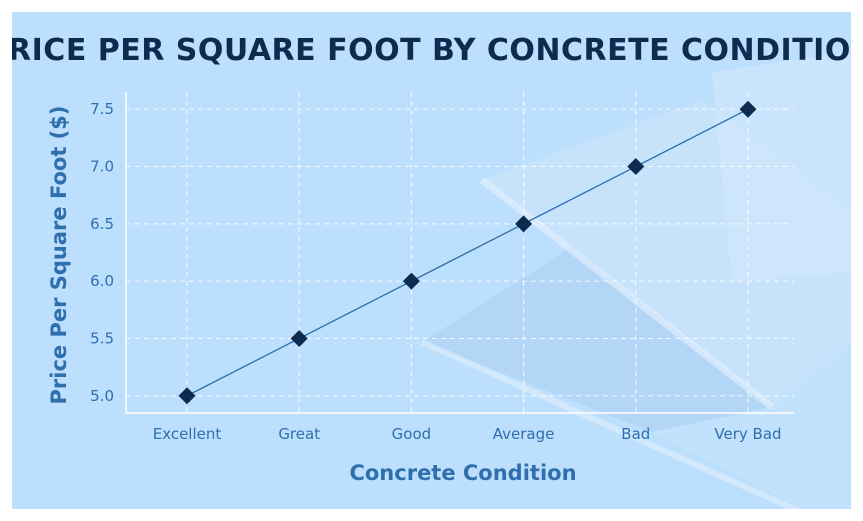 The width and height of the screenshot is (863, 521). I want to click on x-tick-label: Good, so click(412, 434).